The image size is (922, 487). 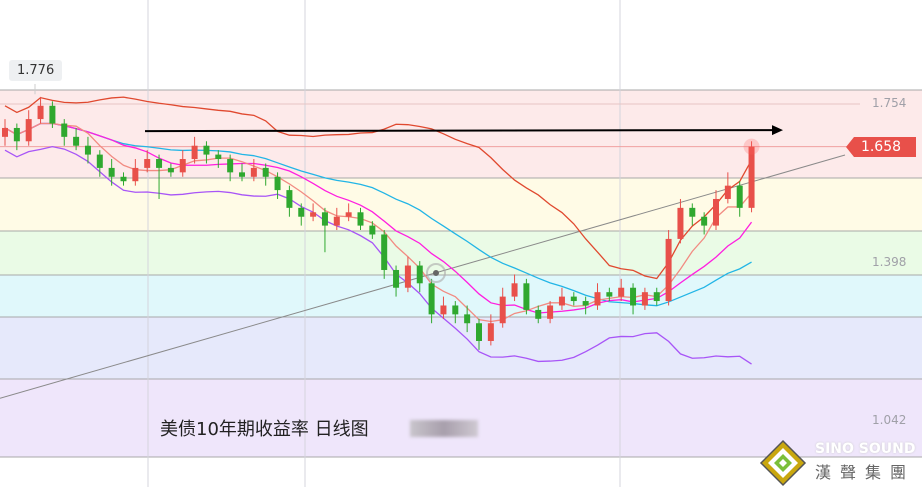 I want to click on high-price-label: 1.776, so click(x=36, y=70).